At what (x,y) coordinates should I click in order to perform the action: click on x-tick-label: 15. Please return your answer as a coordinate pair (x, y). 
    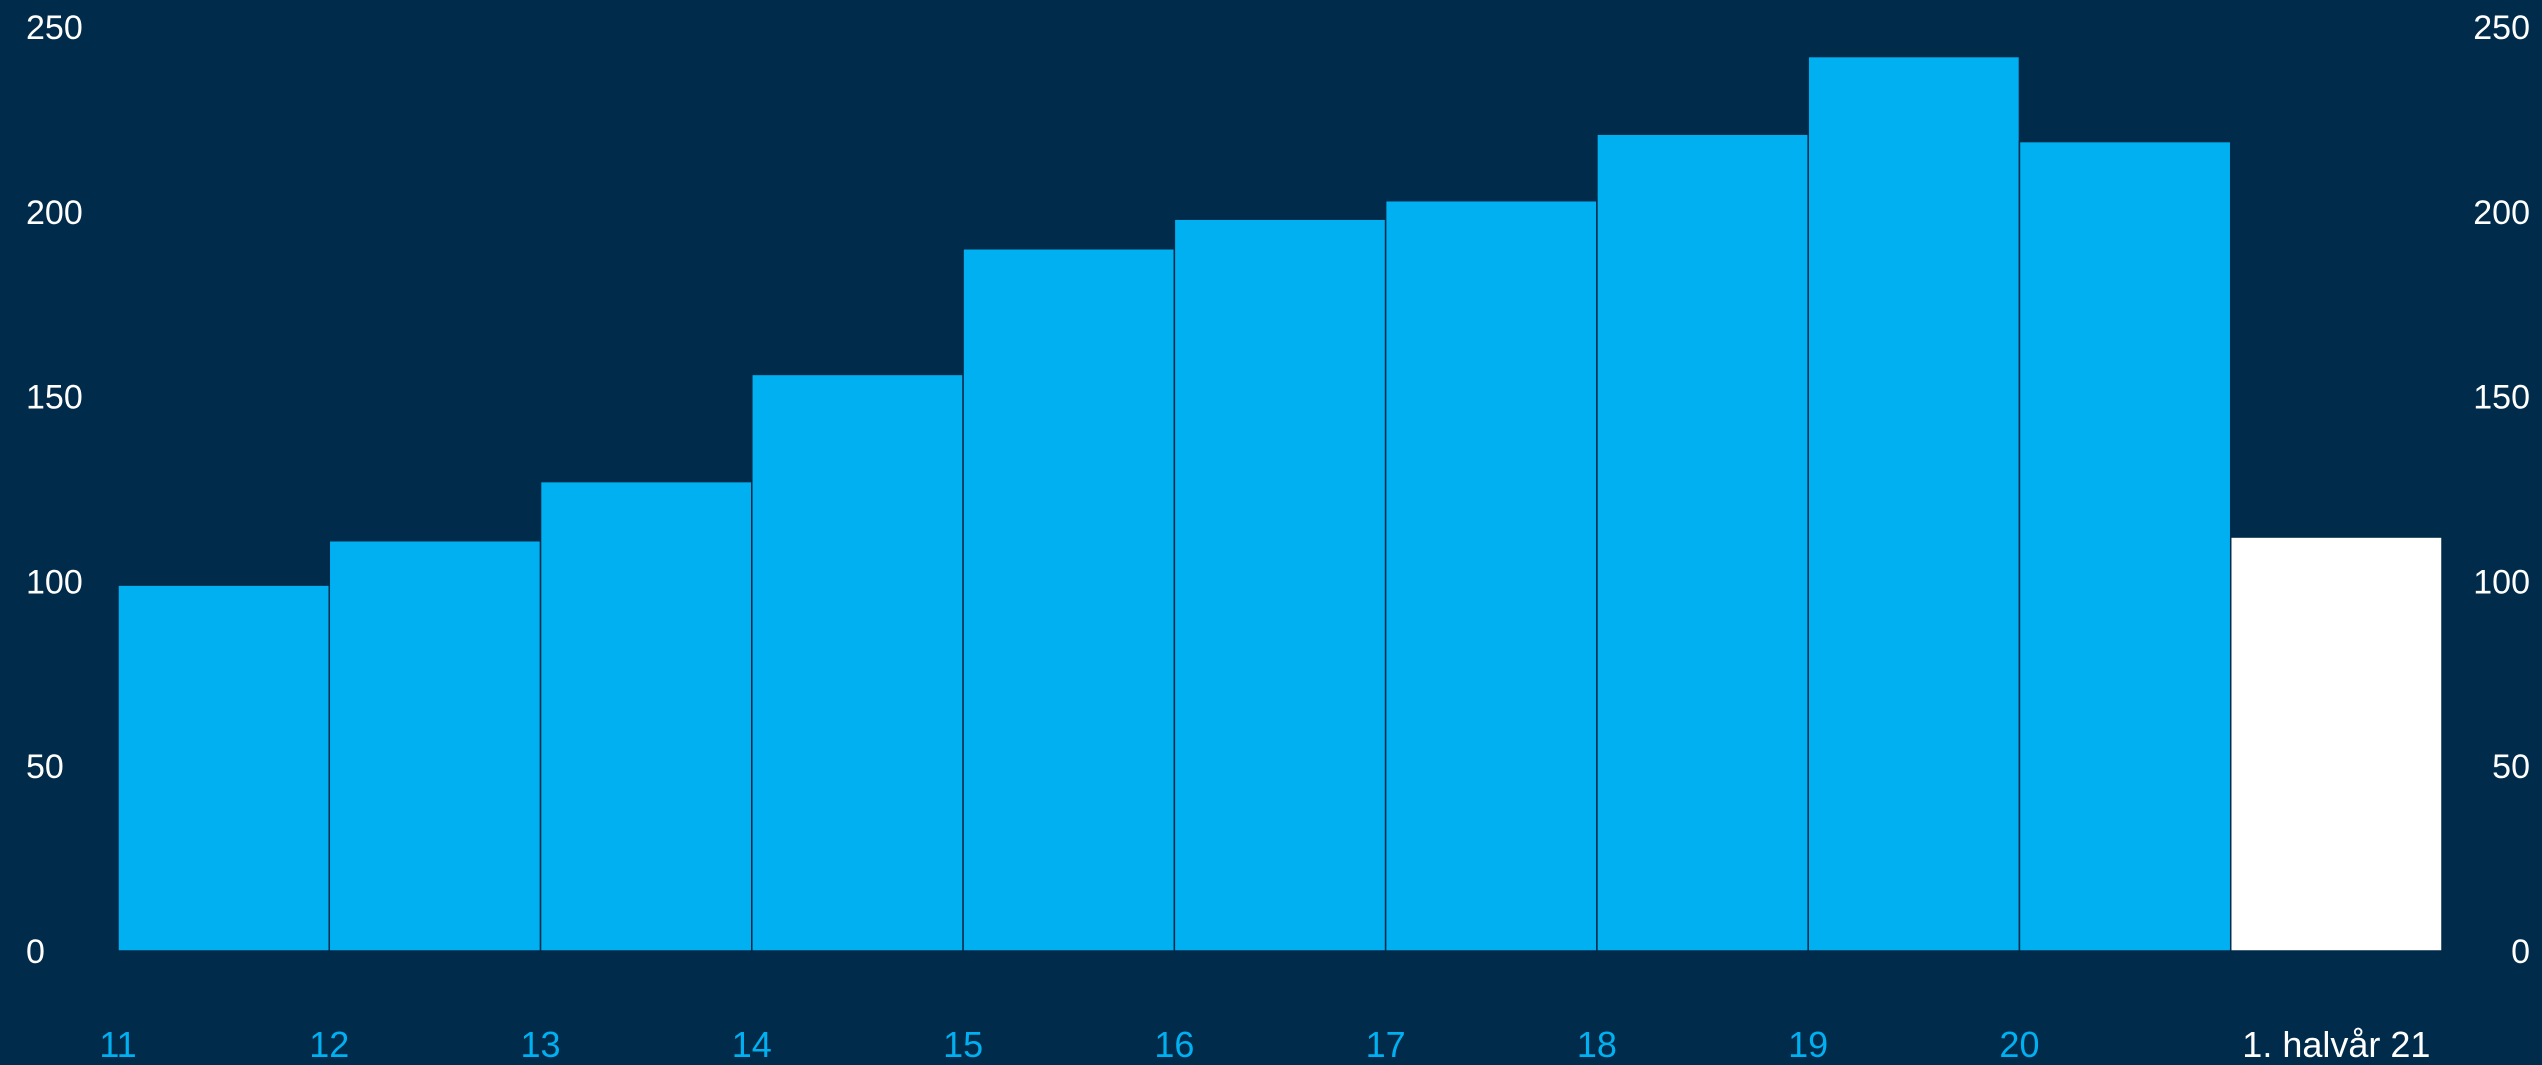
    Looking at the image, I should click on (963, 1044).